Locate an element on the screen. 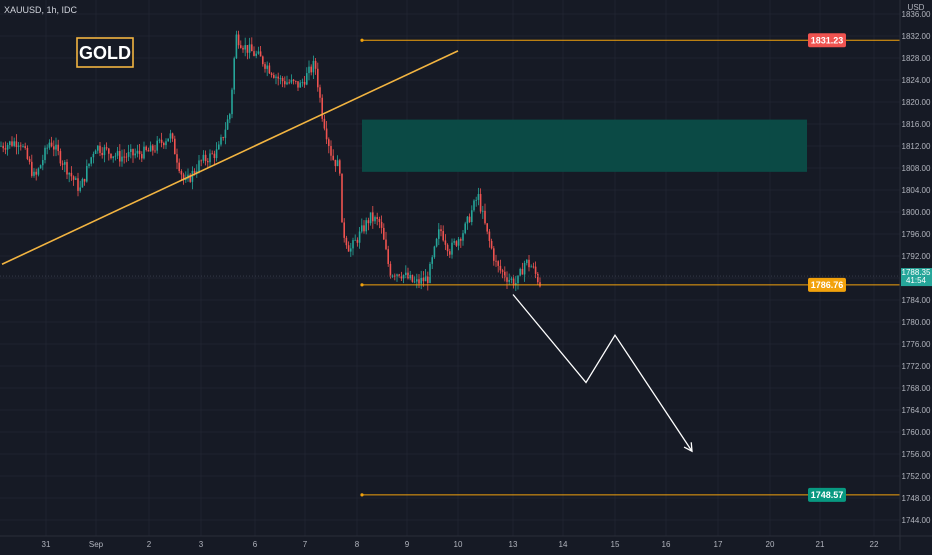 The image size is (932, 555). y-tick-label: 1748.00 is located at coordinates (916, 498).